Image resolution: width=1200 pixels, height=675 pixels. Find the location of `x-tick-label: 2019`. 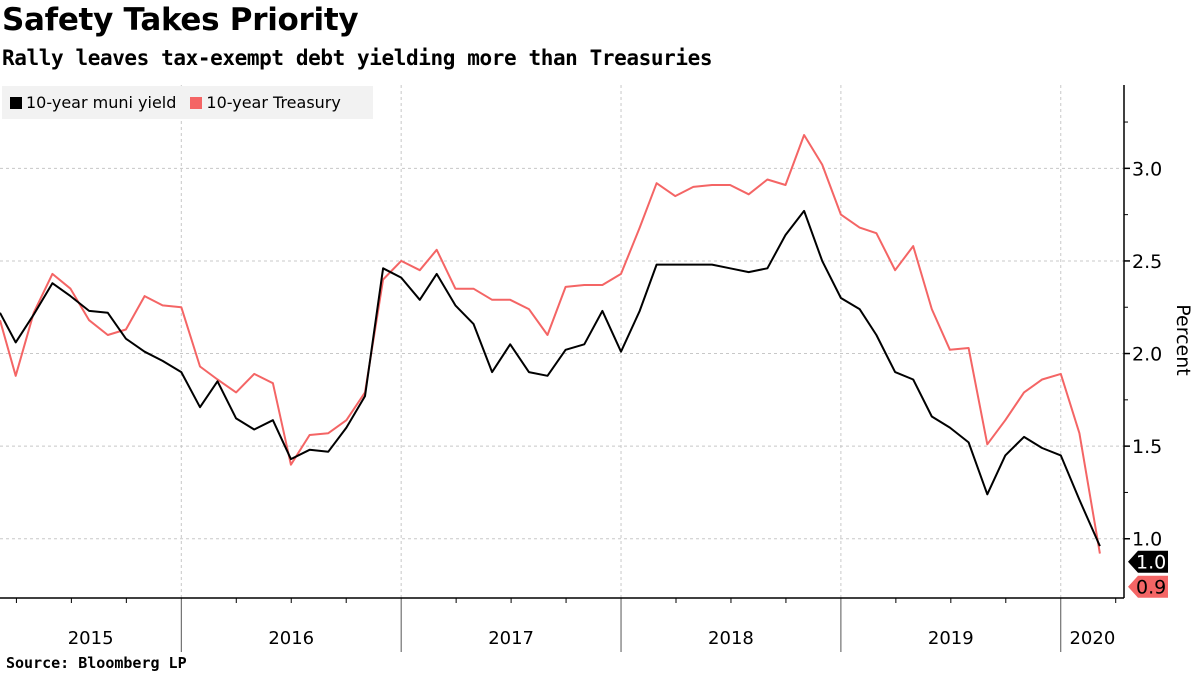

x-tick-label: 2019 is located at coordinates (951, 638).